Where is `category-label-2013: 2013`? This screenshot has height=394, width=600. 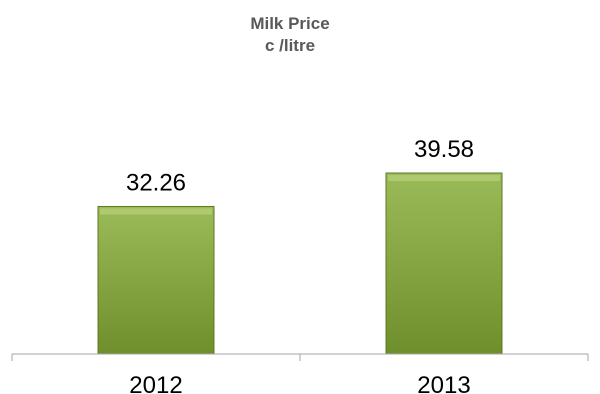
category-label-2013: 2013 is located at coordinates (443, 383).